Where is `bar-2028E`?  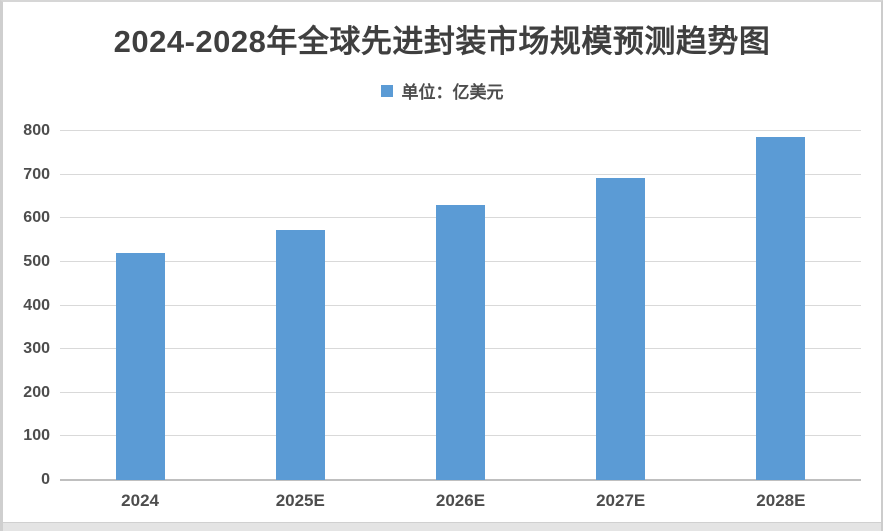
bar-2028E is located at coordinates (781, 308).